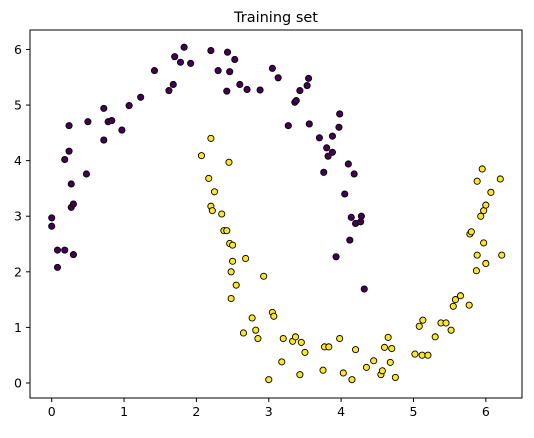 This screenshot has width=534, height=438. I want to click on y-tick-label: 4, so click(18, 160).